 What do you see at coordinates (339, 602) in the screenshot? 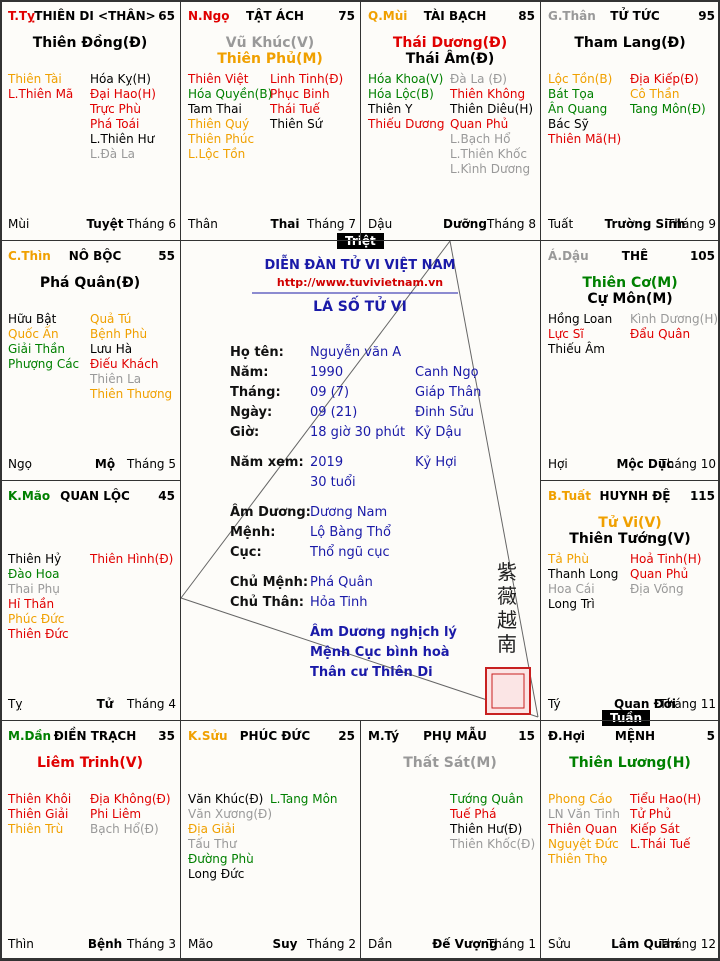
I see `info-value: Hỏa Tinh` at bounding box center [339, 602].